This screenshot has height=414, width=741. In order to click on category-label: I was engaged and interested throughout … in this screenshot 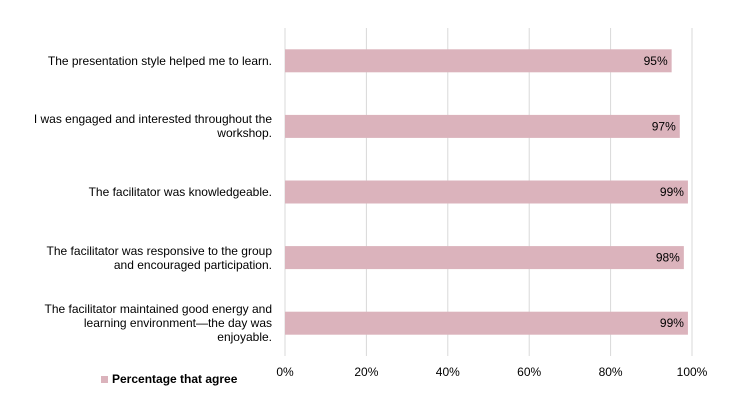, I will do `click(141, 126)`.